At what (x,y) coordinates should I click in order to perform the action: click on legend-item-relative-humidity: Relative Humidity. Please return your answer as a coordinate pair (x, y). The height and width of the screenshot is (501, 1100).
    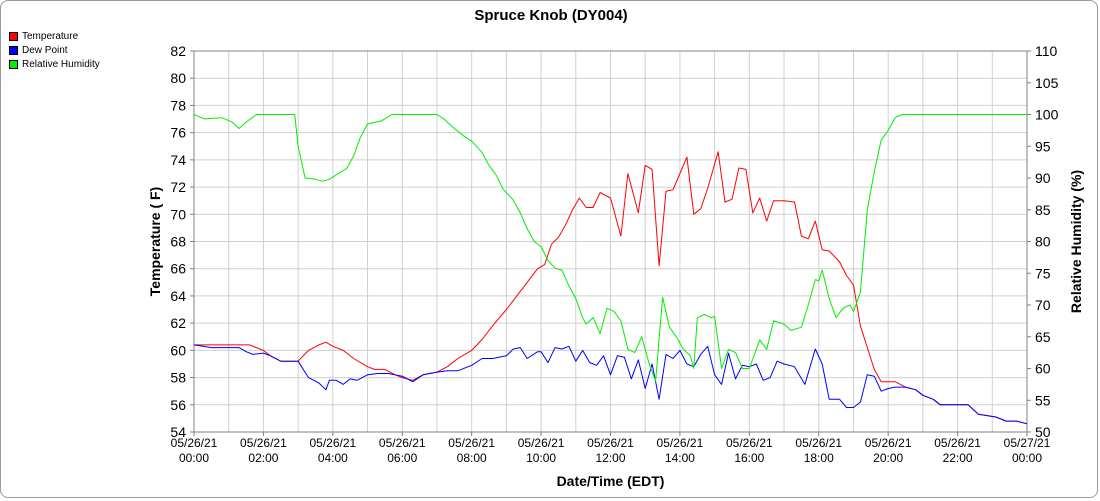
    Looking at the image, I should click on (54, 64).